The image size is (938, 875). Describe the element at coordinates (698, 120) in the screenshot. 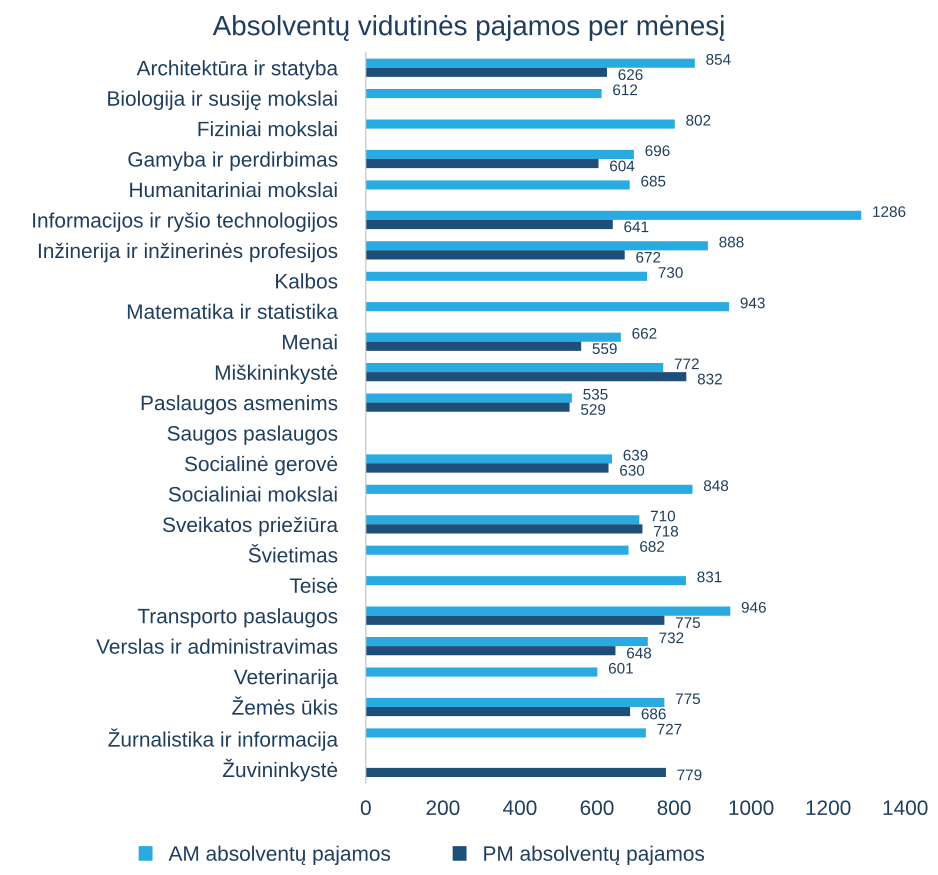

I see `data-label: 802` at that location.